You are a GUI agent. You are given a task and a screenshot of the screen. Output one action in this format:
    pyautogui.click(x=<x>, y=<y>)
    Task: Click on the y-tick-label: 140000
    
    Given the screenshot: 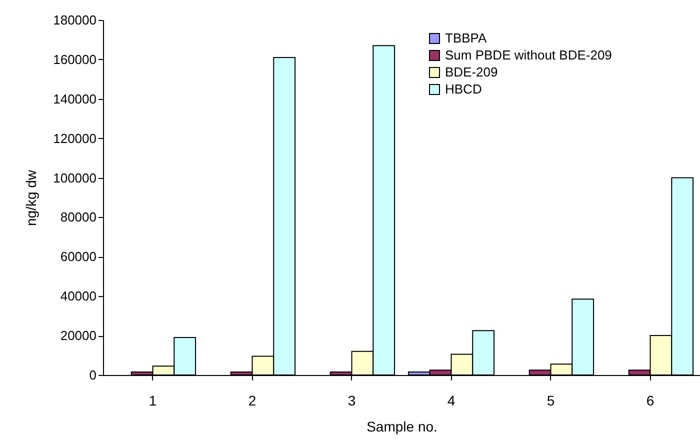 What is the action you would take?
    pyautogui.click(x=74, y=98)
    